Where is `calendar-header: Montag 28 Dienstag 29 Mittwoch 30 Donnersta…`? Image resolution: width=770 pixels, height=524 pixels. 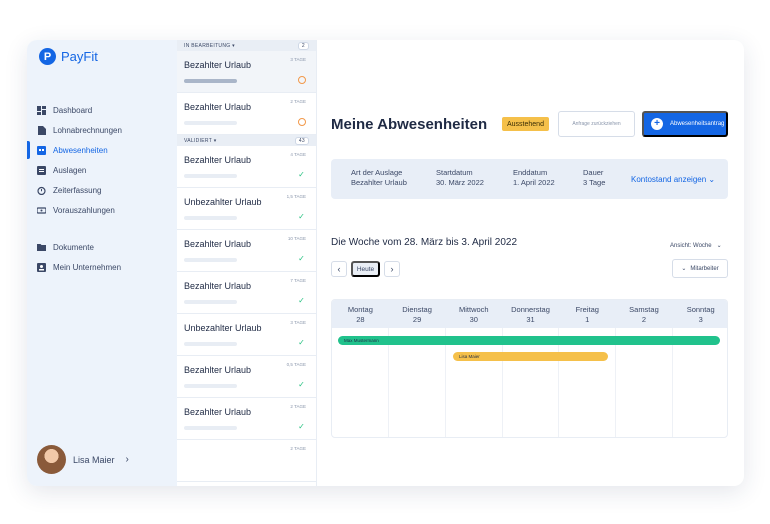 calendar-header: Montag 28 Dienstag 29 Mittwoch 30 Donnersta… is located at coordinates (529, 314).